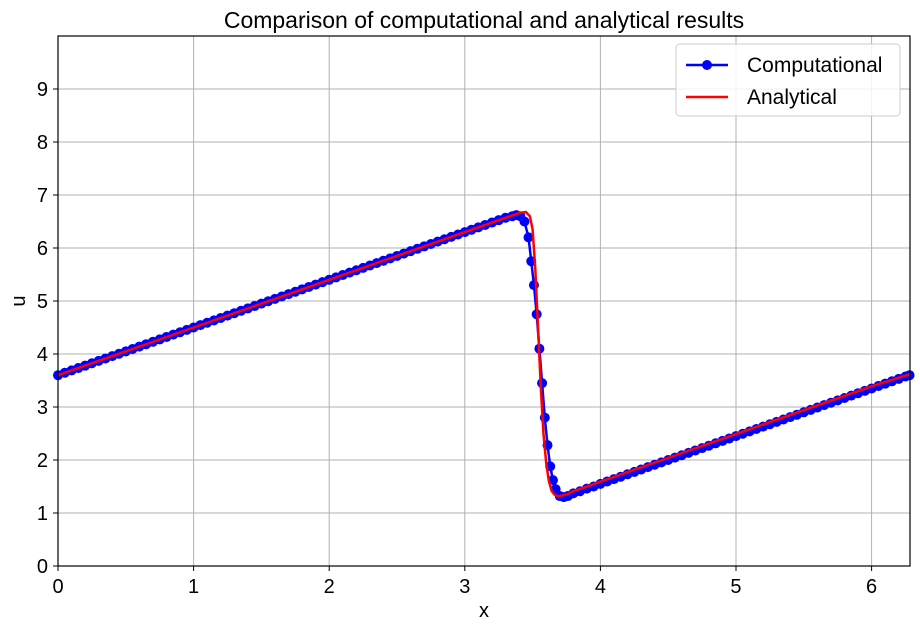  I want to click on y-tick-label: 8, so click(42, 143).